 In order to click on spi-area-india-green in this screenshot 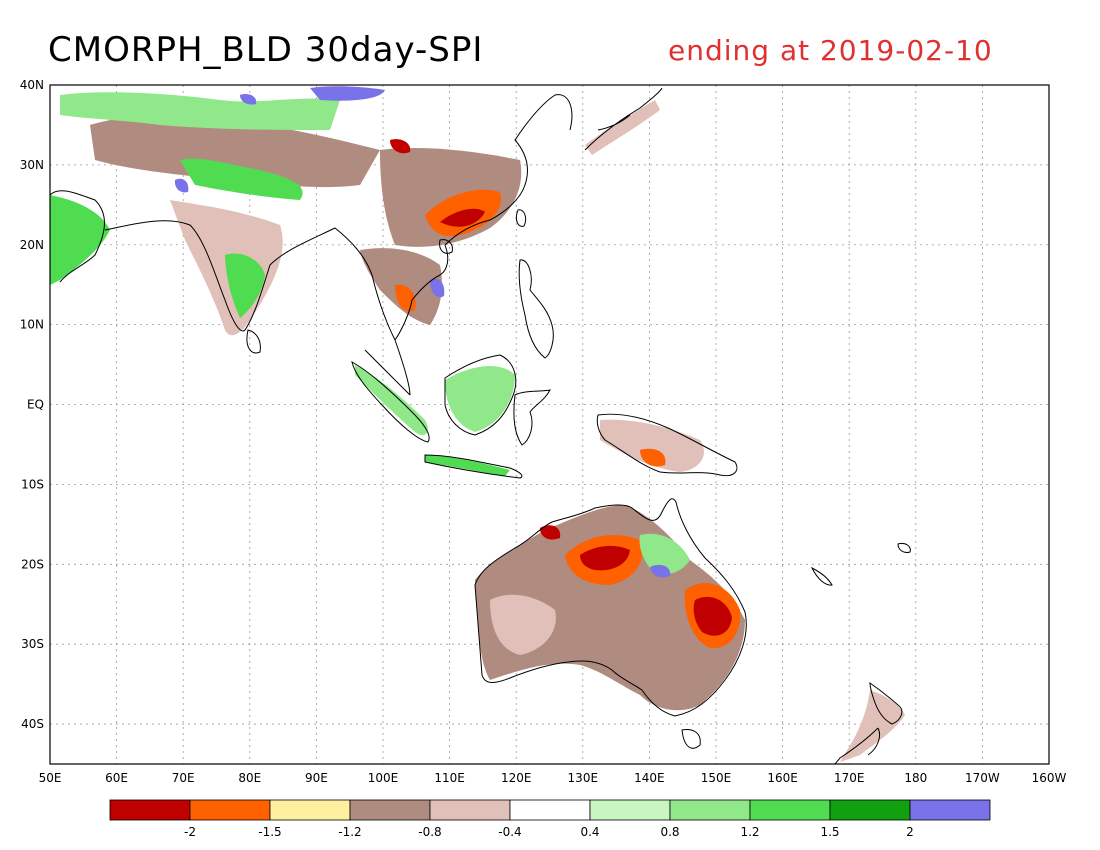, I will do `click(245, 285)`.